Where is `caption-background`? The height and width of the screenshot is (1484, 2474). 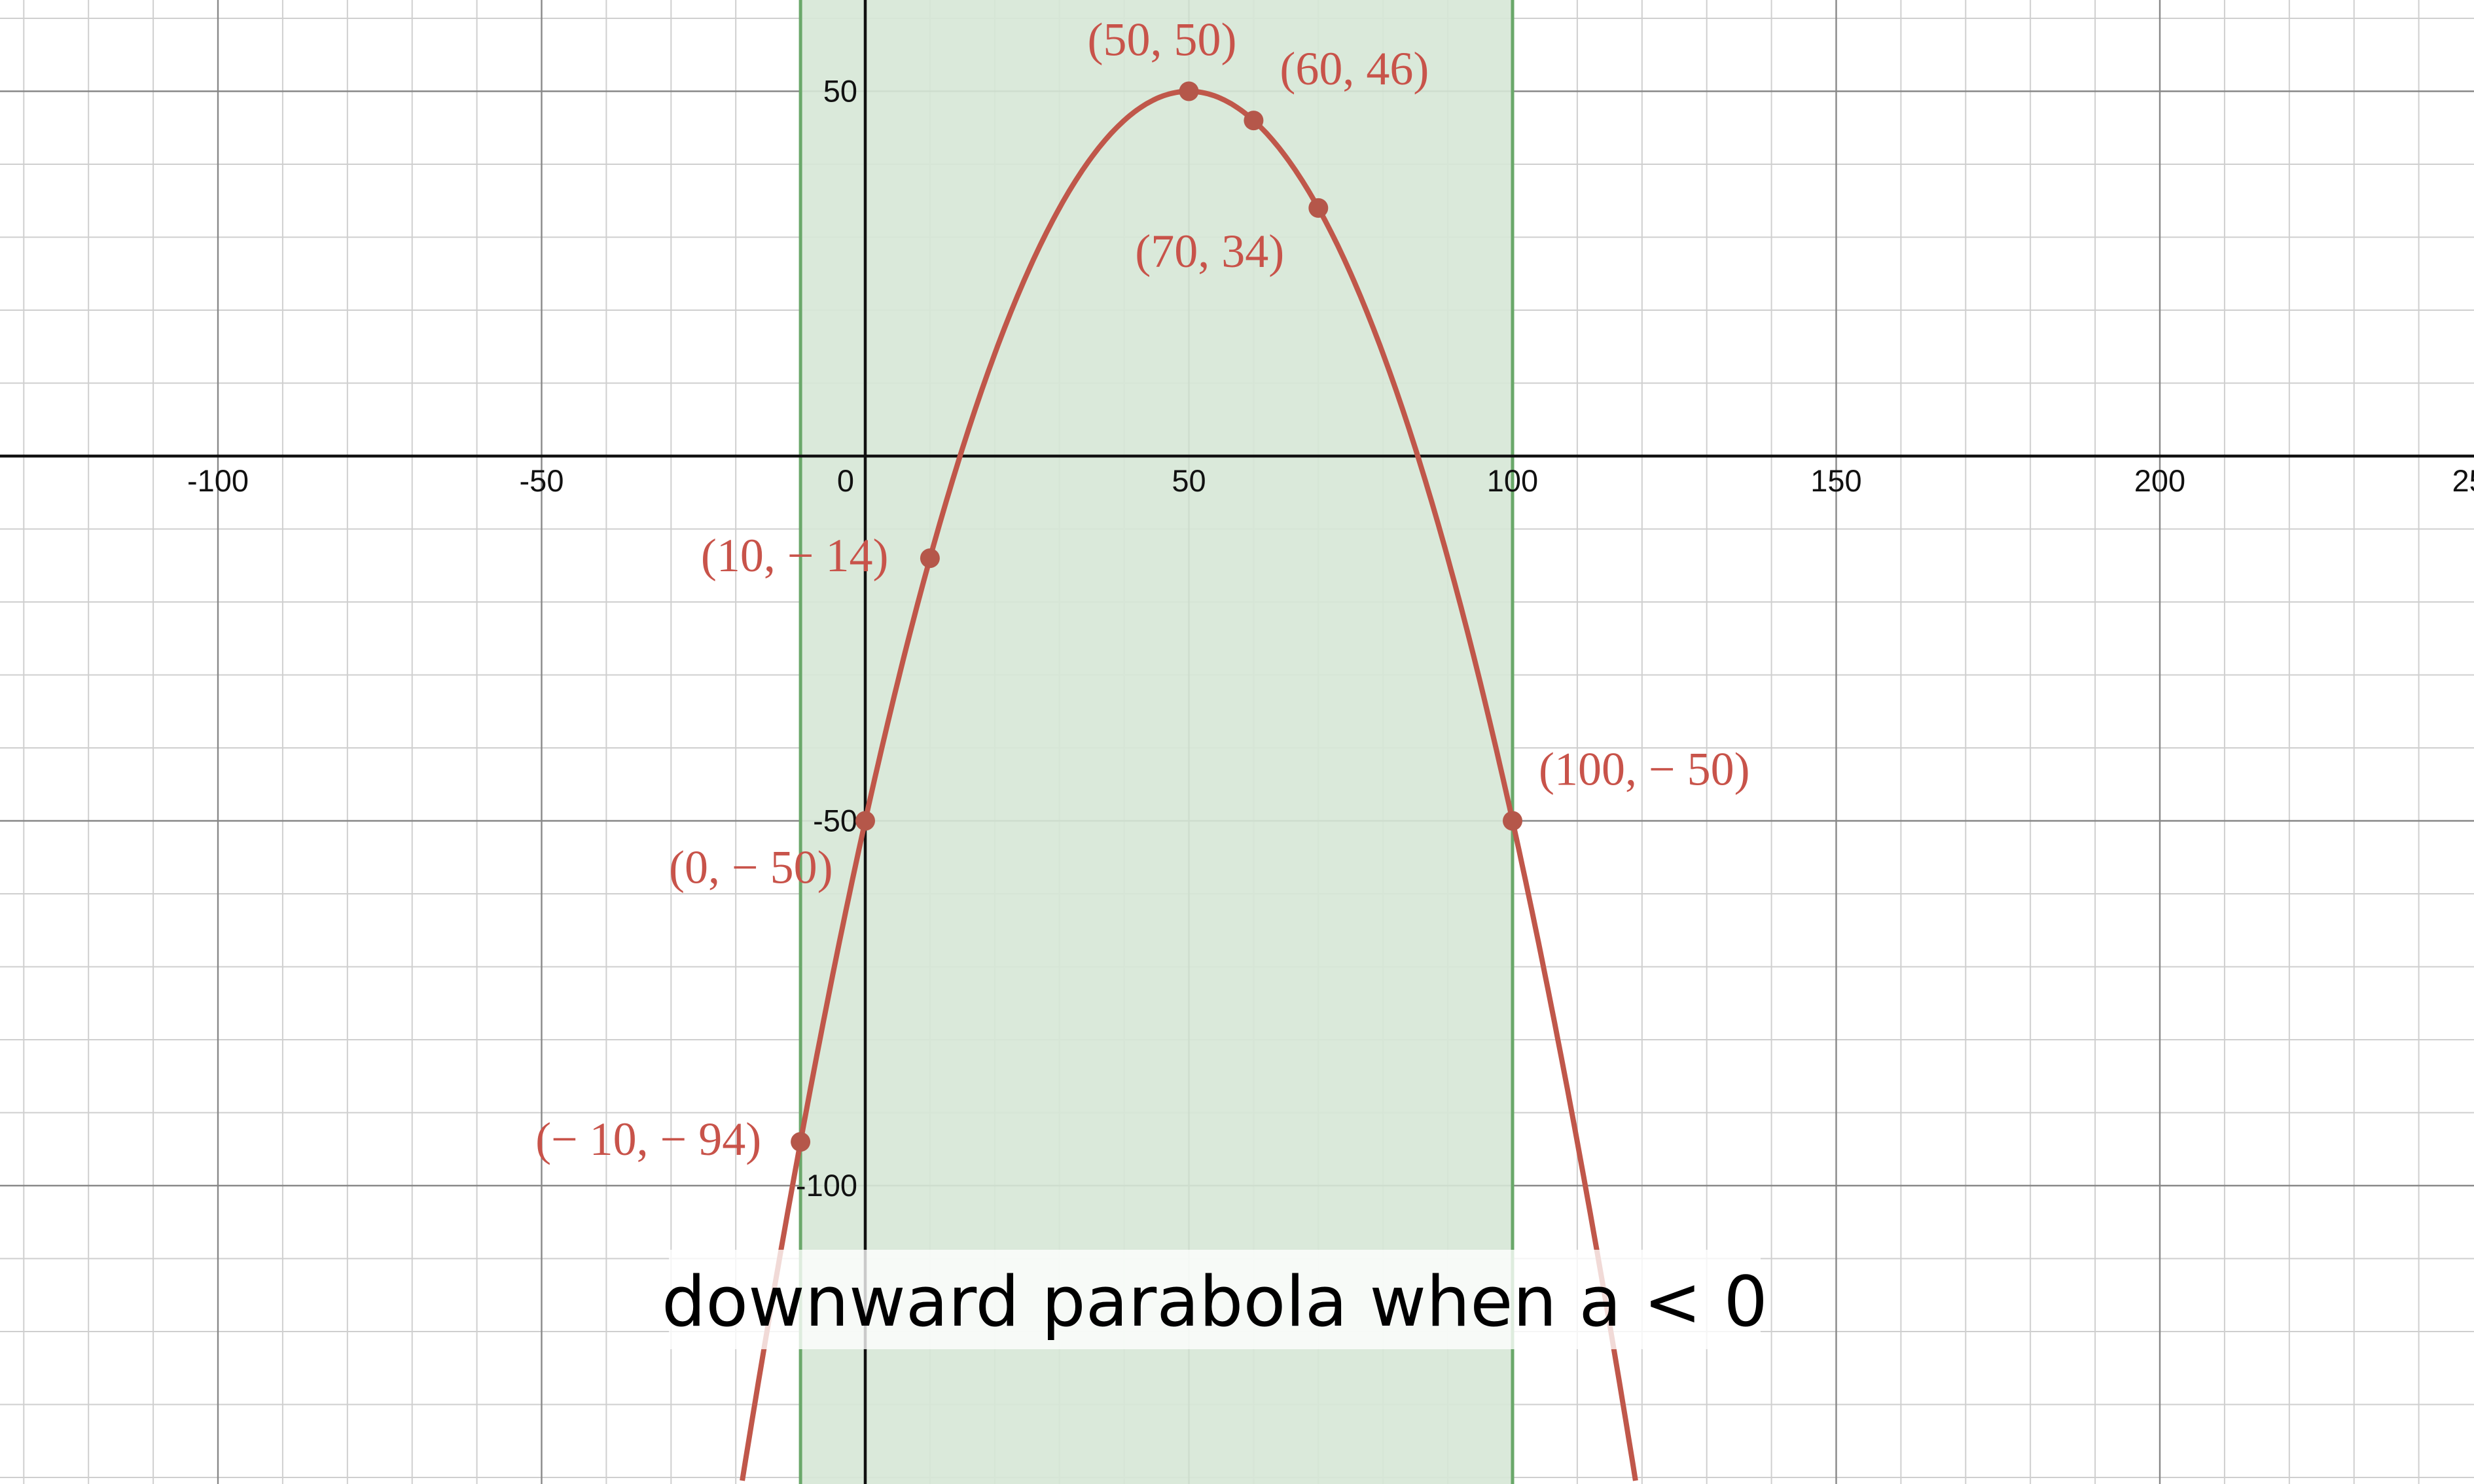 caption-background is located at coordinates (1215, 1300).